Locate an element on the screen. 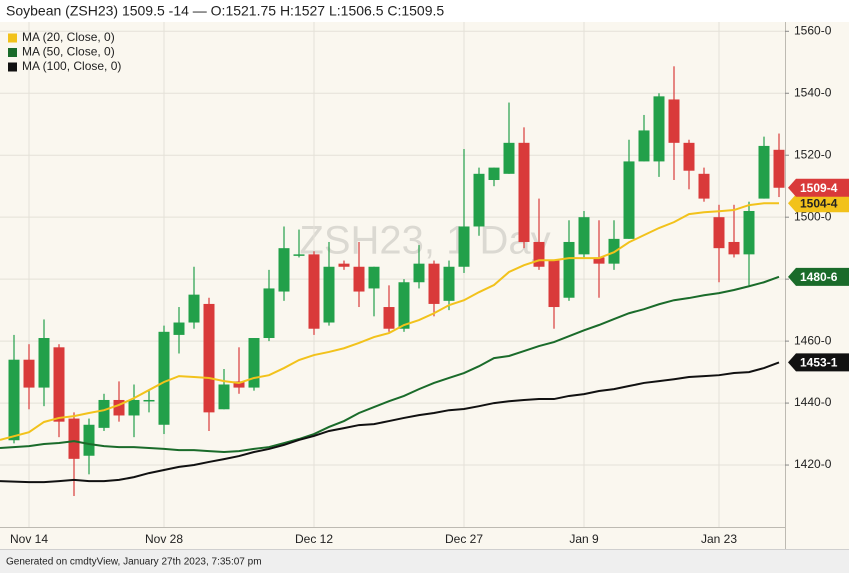 The image size is (849, 573). x-tick-label: Jan 23 is located at coordinates (719, 539).